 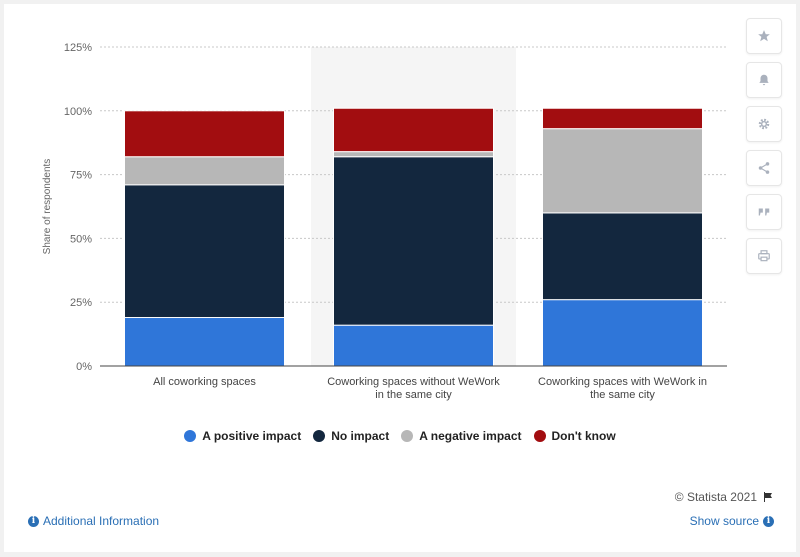 I want to click on print-icon, so click(x=764, y=256).